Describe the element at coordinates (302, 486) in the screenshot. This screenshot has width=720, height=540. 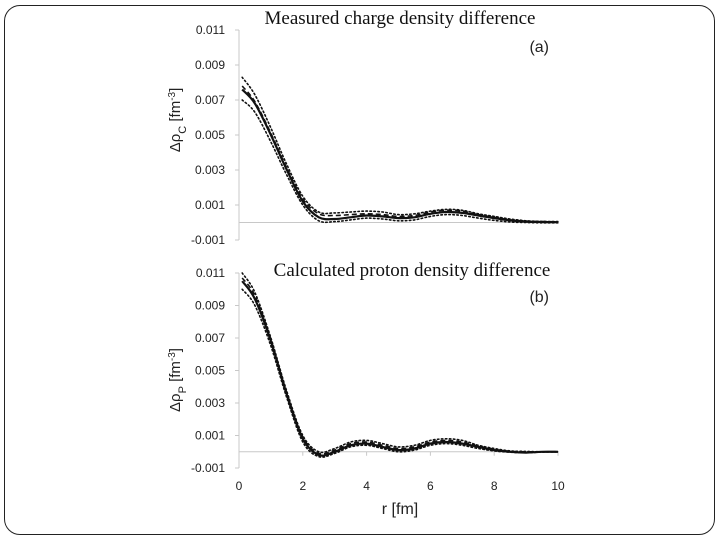
I see `x-tick-label: 2` at that location.